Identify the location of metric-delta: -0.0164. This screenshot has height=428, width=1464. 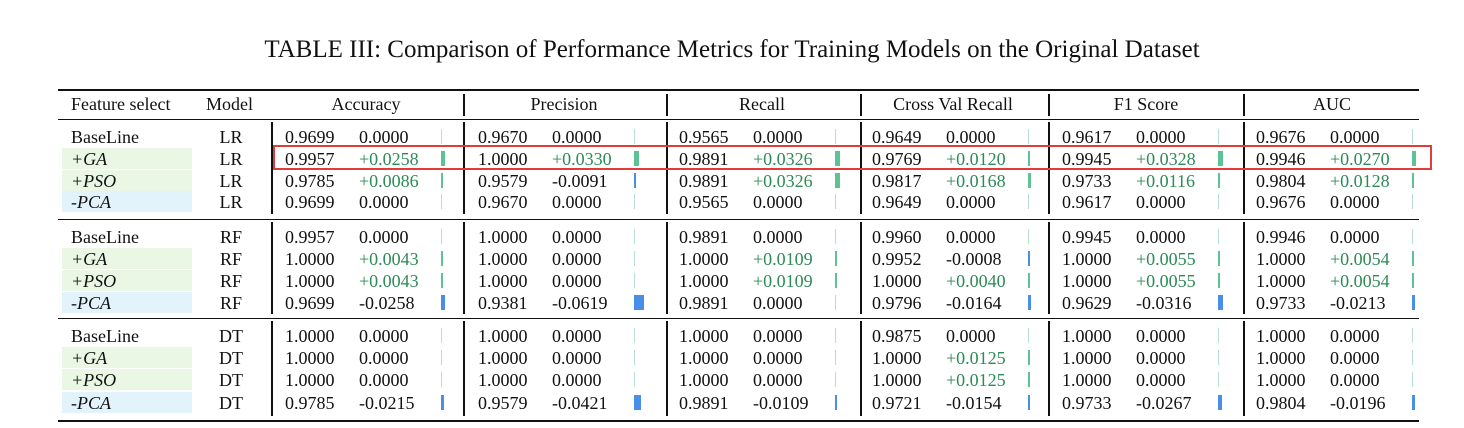
(974, 303).